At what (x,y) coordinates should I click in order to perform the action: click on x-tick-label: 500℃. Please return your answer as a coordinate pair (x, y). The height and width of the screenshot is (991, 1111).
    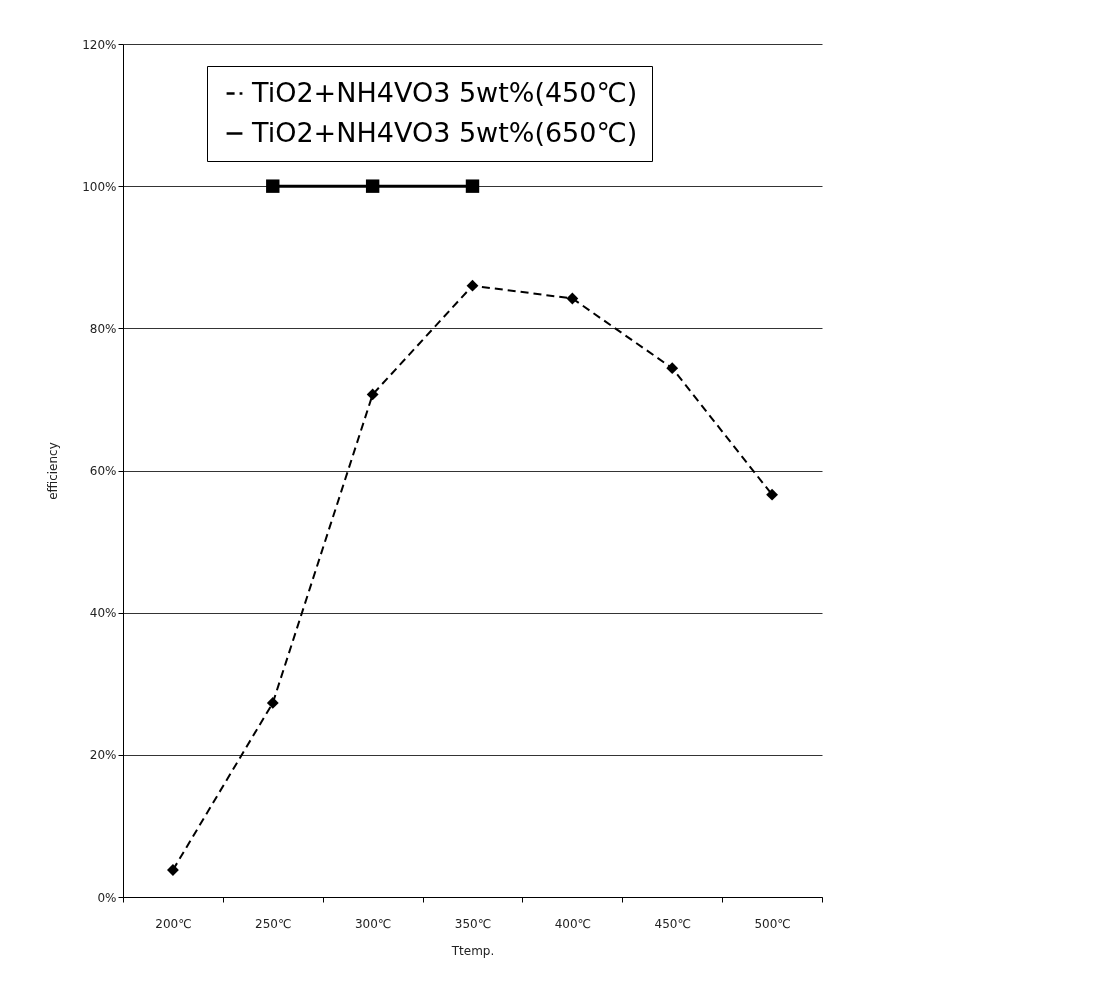
    Looking at the image, I should click on (772, 923).